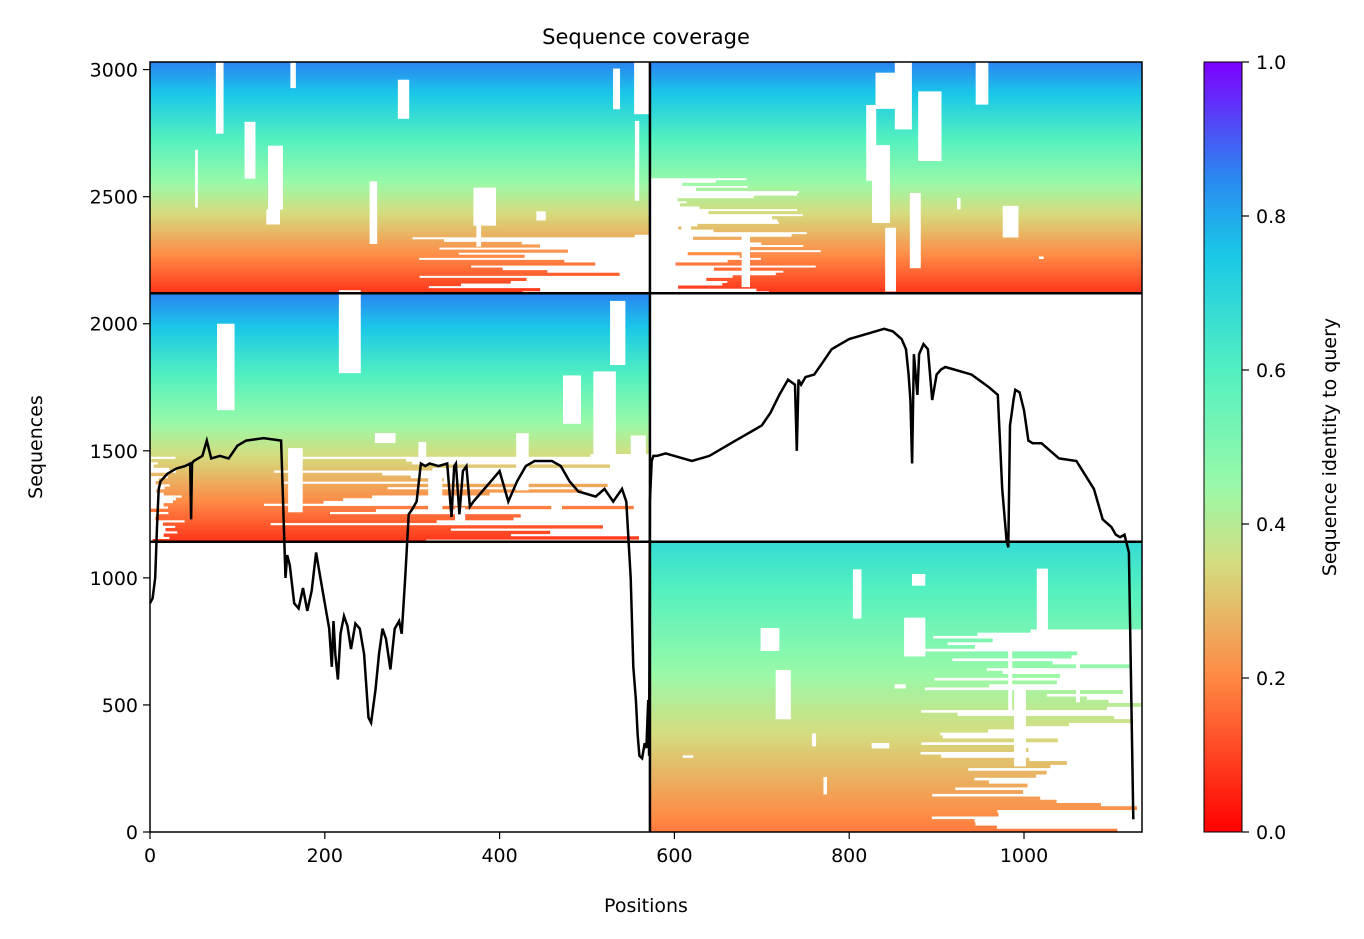 This screenshot has height=939, width=1364. What do you see at coordinates (150, 856) in the screenshot?
I see `x-tick-label: 0` at bounding box center [150, 856].